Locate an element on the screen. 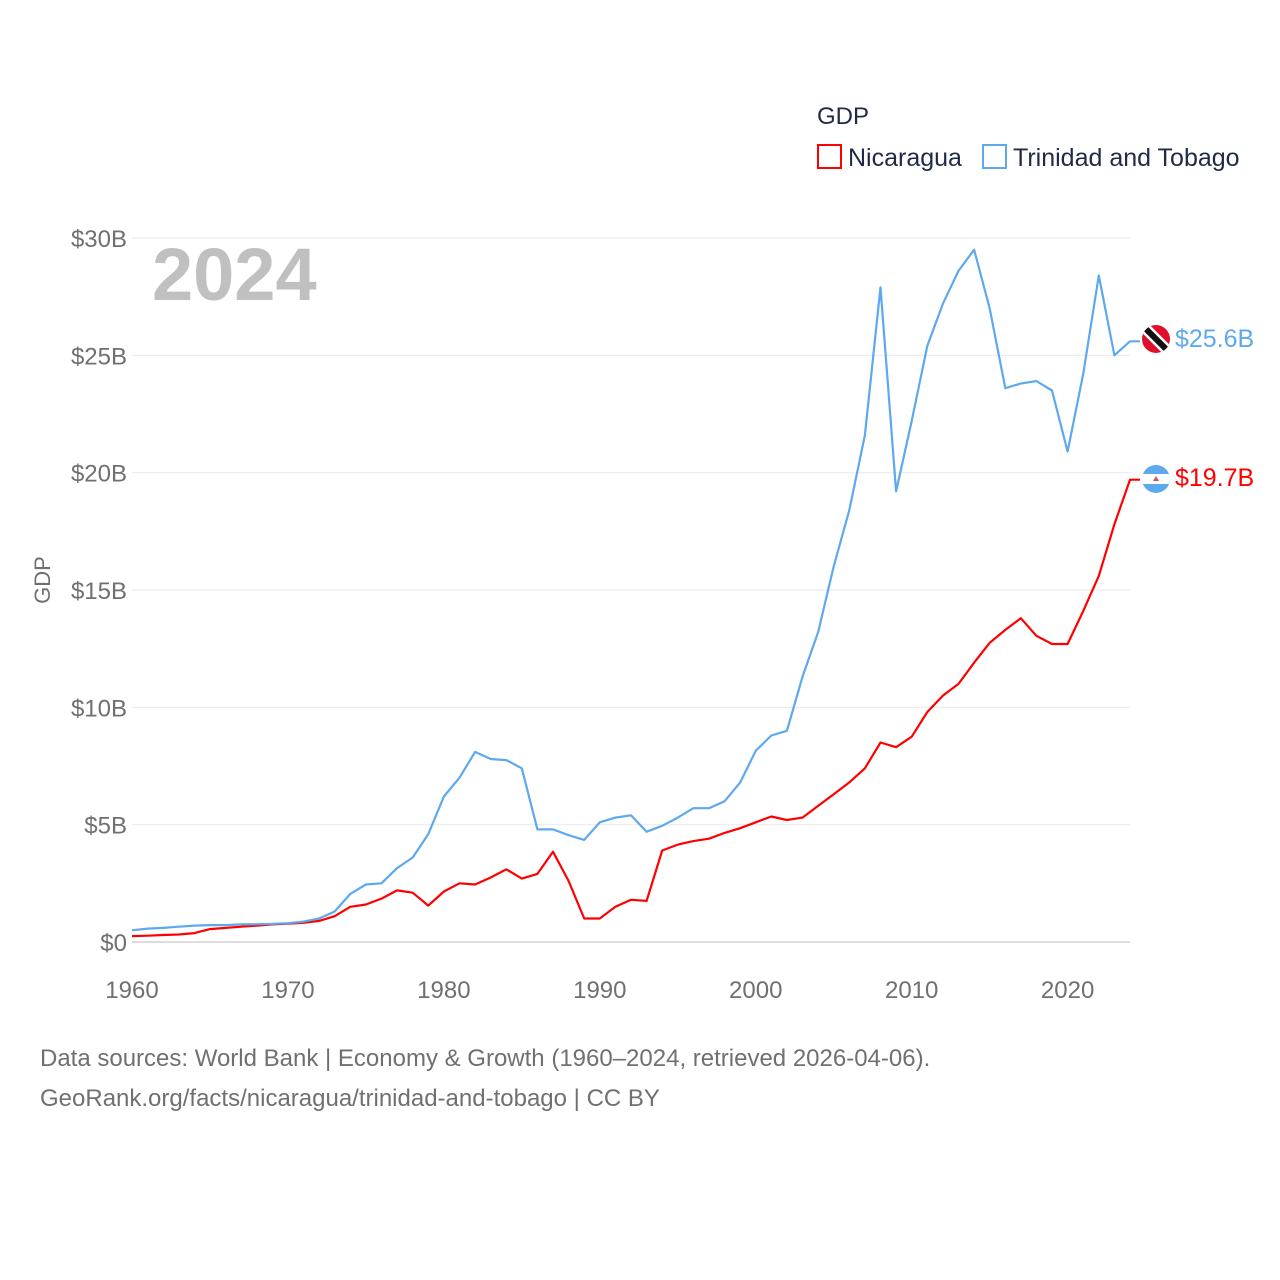 This screenshot has width=1280, height=1280. legend-title: GDP is located at coordinates (843, 116).